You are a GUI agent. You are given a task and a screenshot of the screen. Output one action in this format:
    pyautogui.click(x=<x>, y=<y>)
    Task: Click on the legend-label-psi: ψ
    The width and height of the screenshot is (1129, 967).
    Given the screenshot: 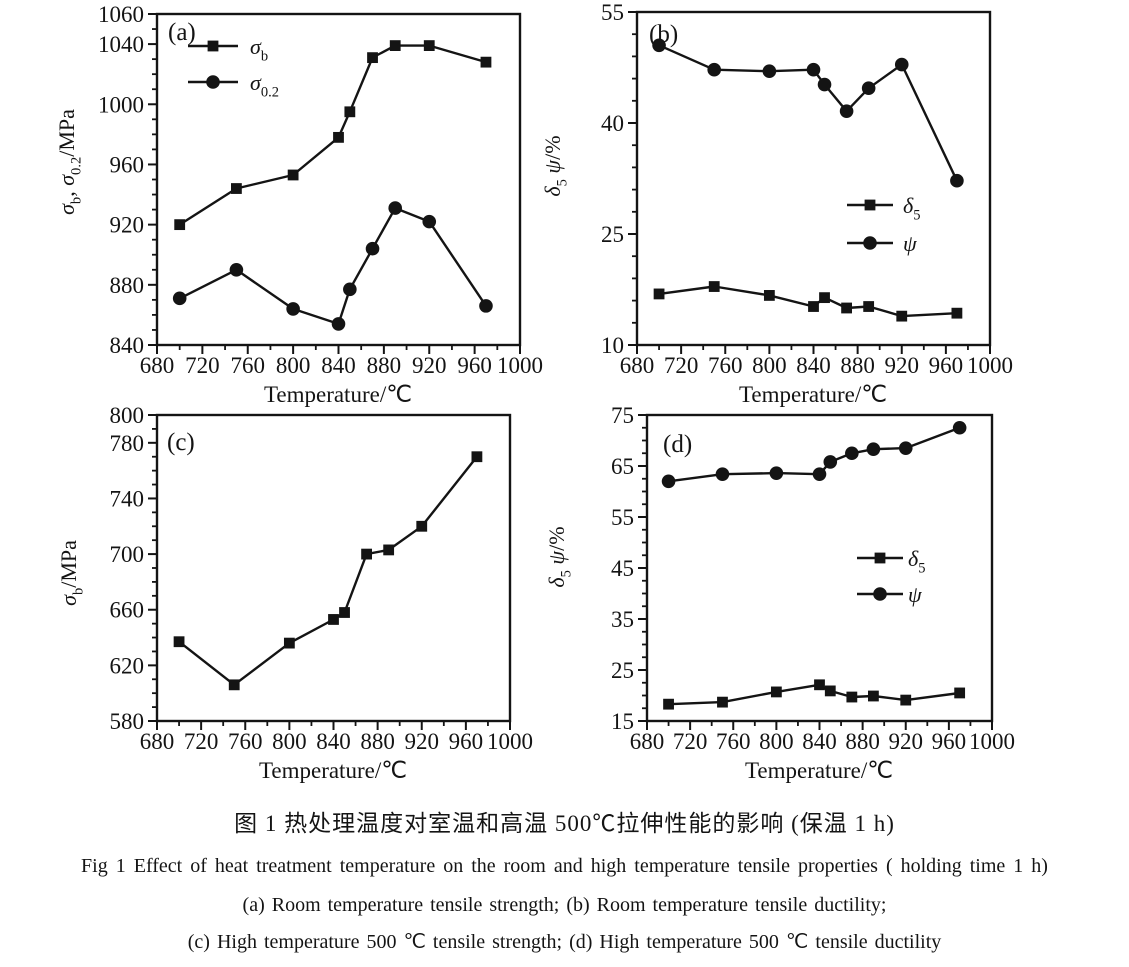 What is the action you would take?
    pyautogui.click(x=915, y=594)
    